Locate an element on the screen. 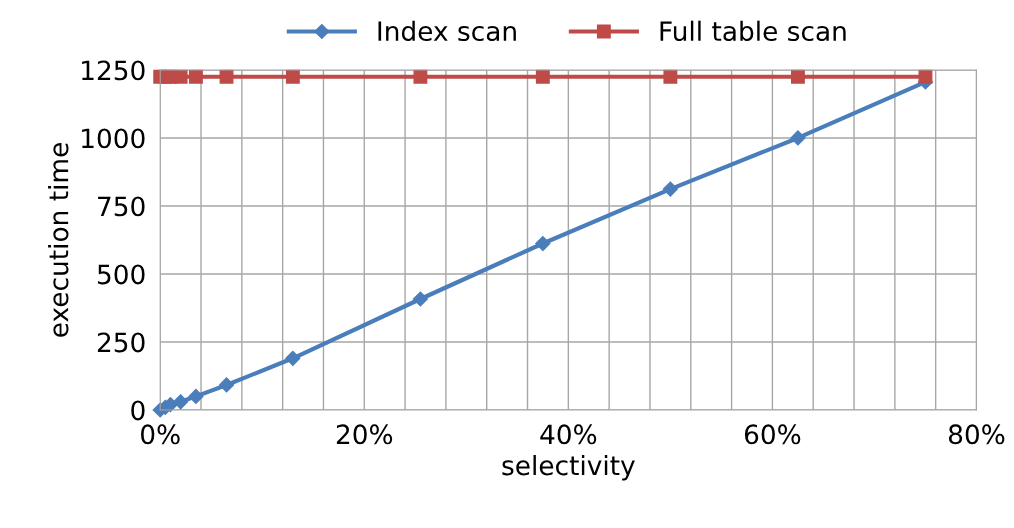 Image resolution: width=1014 pixels, height=528 pixels. y-tick-label: 0 is located at coordinates (138, 410).